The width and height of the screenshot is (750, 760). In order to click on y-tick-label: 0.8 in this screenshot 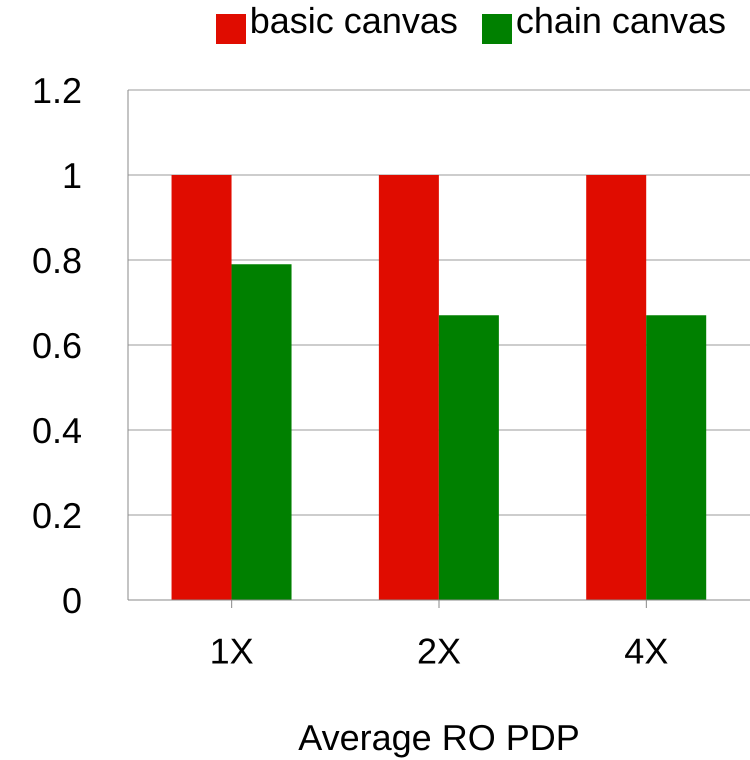, I will do `click(57, 260)`.